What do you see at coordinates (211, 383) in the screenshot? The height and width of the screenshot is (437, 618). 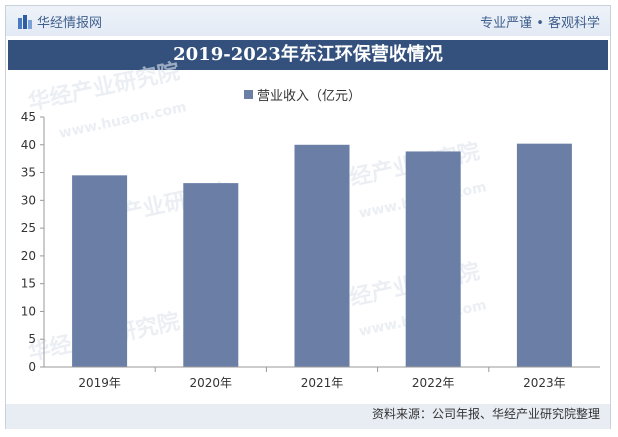 I see `x-tick-label: 2020年` at bounding box center [211, 383].